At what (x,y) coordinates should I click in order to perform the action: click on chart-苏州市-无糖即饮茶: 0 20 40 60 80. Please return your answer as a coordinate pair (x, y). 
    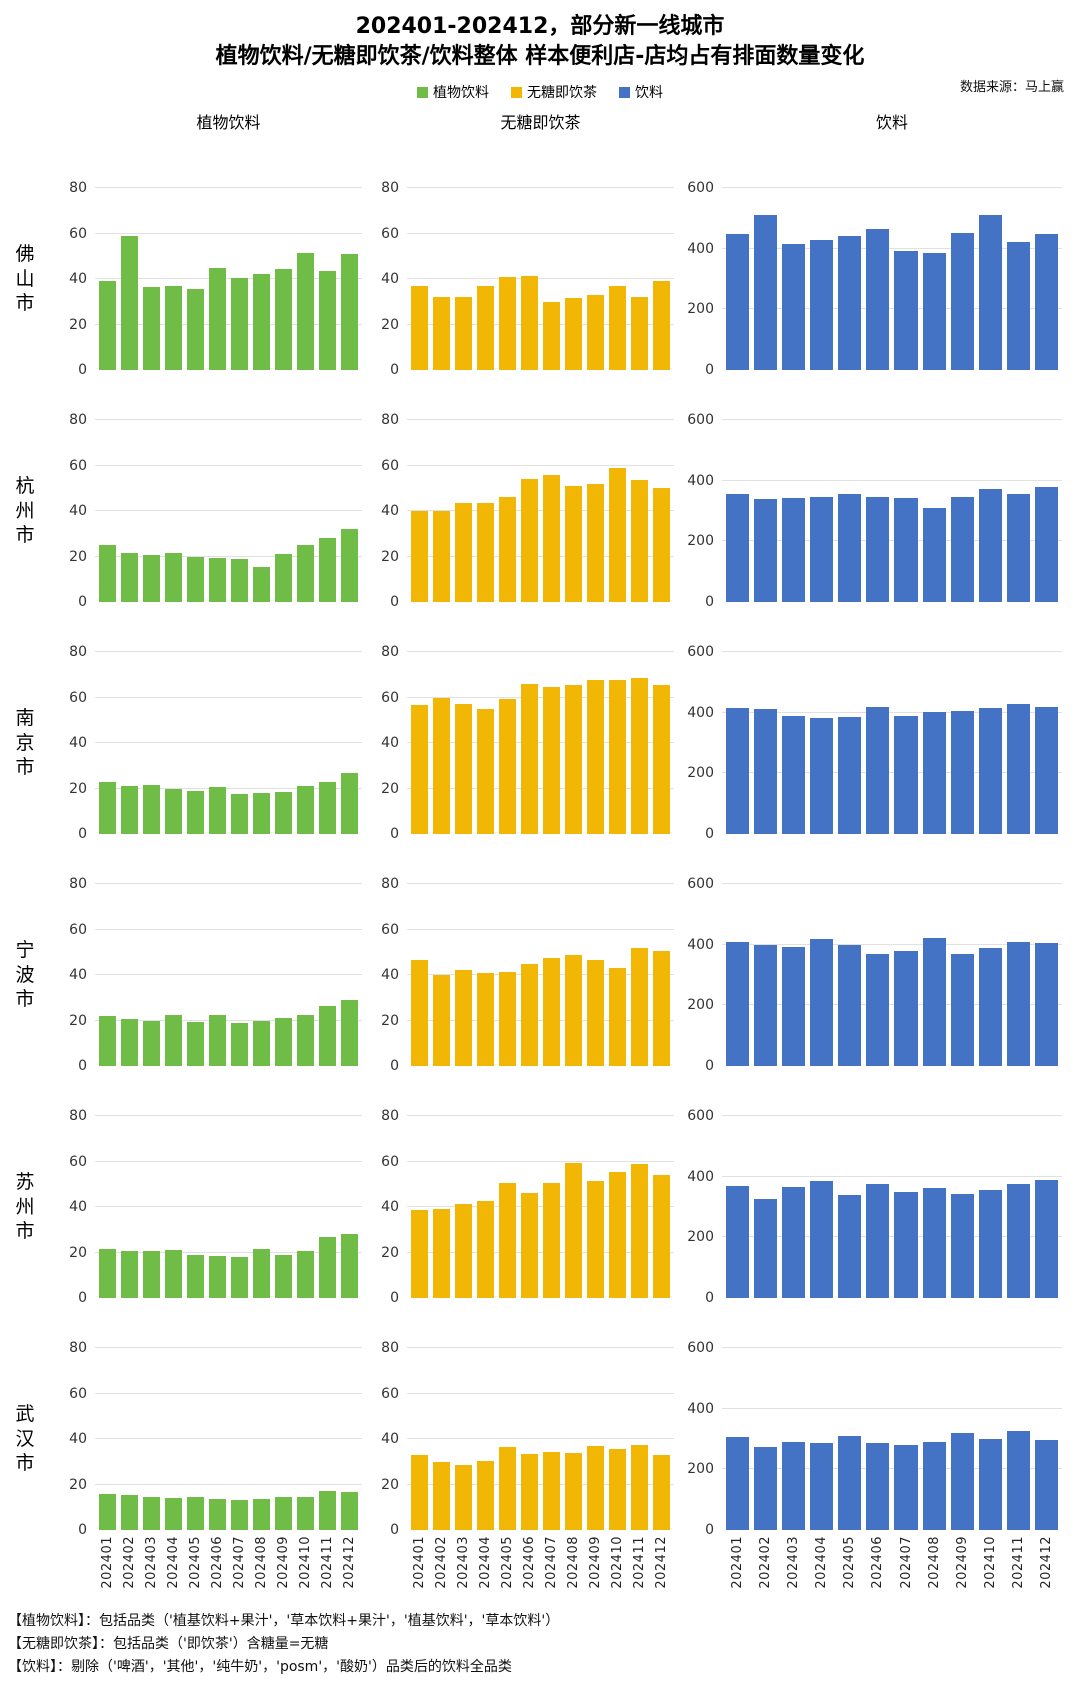
    Looking at the image, I should click on (518, 1186).